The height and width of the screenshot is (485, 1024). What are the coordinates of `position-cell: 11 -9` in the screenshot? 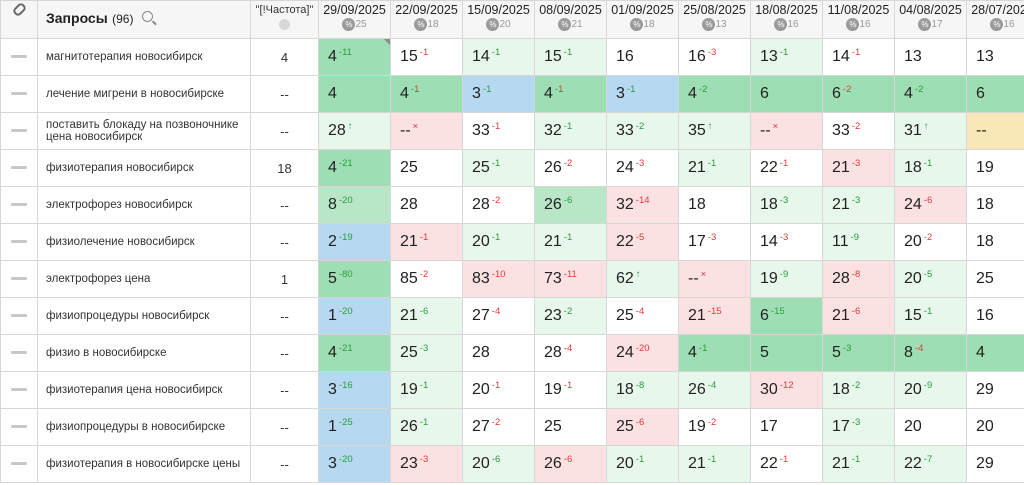 It's located at (858, 242).